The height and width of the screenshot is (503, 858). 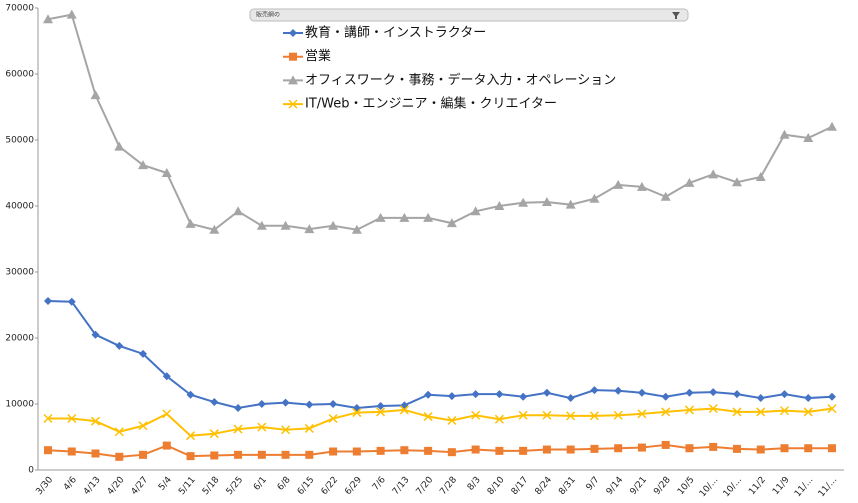 What do you see at coordinates (593, 484) in the screenshot?
I see `x-tick-label: 9/7` at bounding box center [593, 484].